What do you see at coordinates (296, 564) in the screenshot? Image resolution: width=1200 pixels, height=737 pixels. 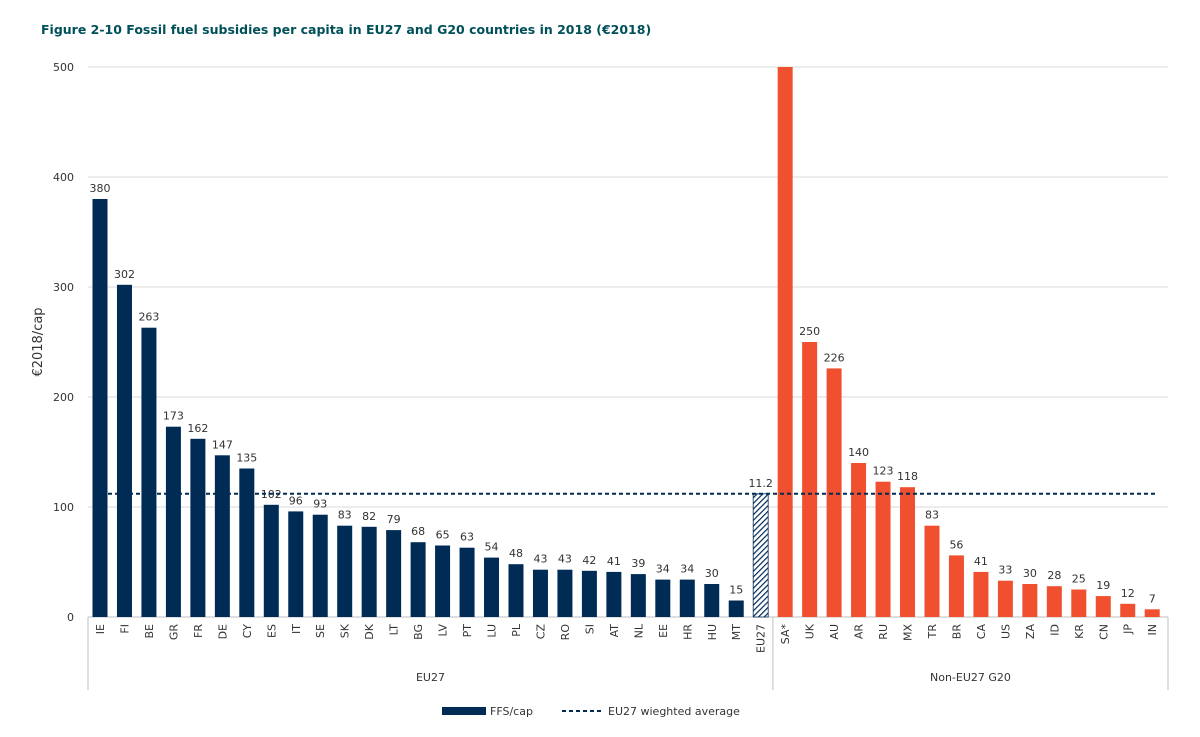 I see `bar-it` at bounding box center [296, 564].